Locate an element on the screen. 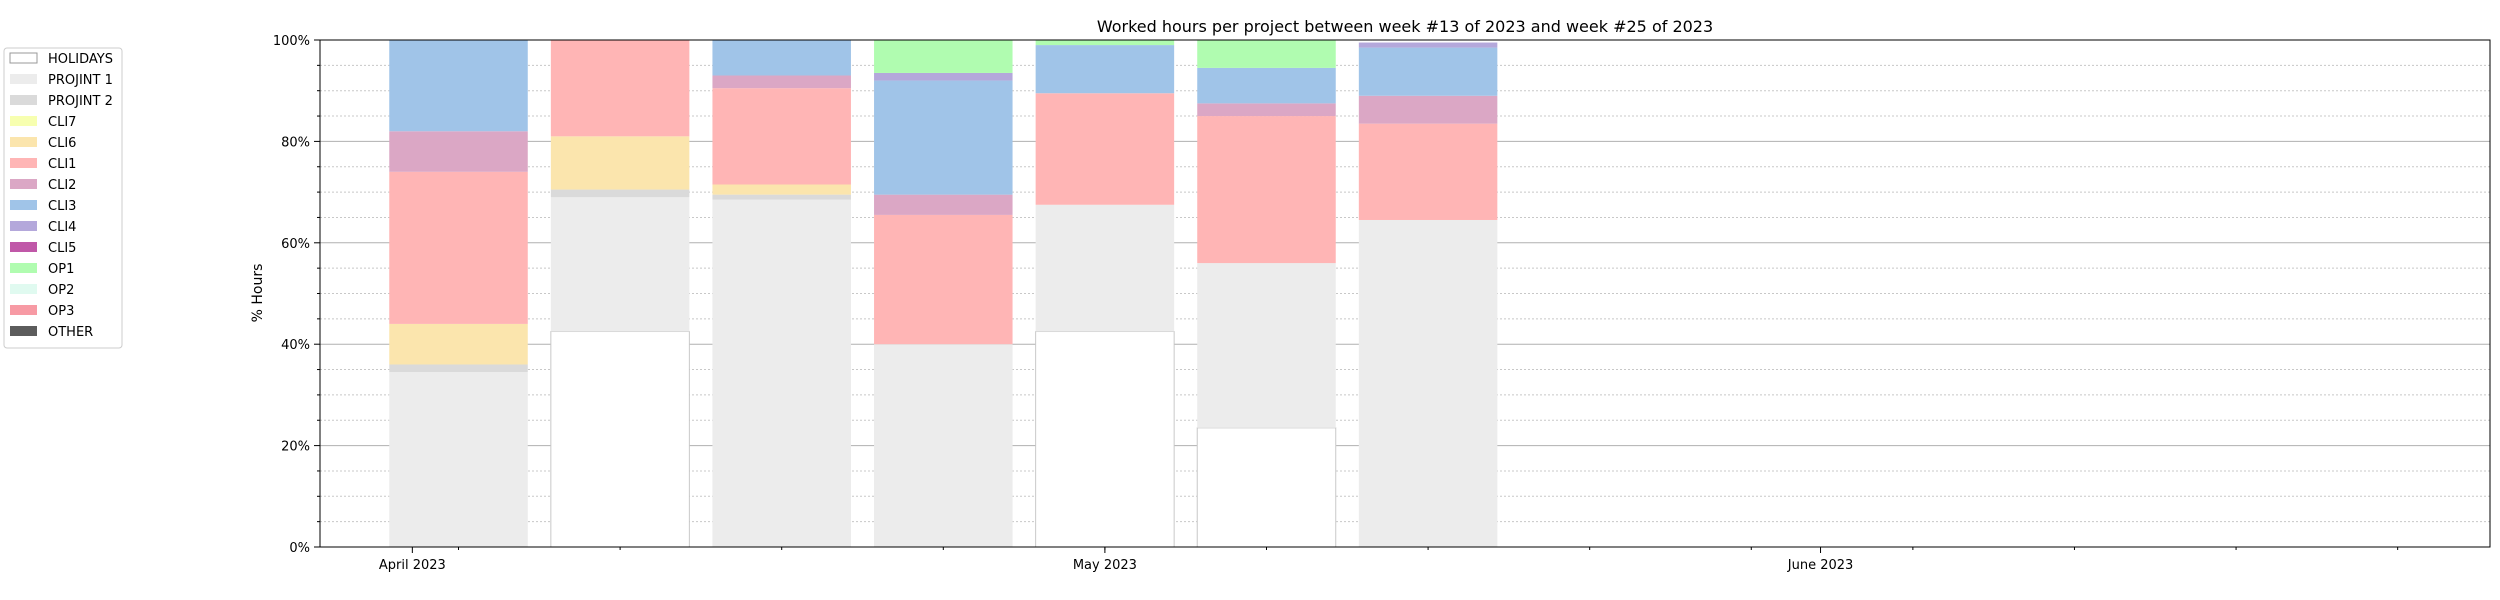 This screenshot has height=600, width=2500. legend-label: OP2 is located at coordinates (61, 290).